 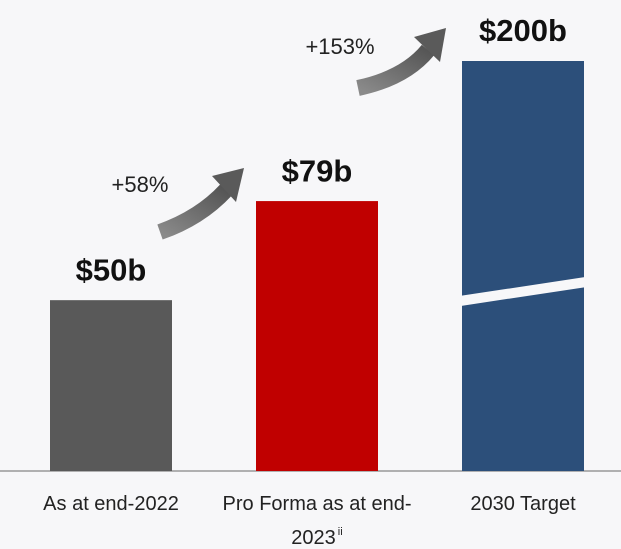 What do you see at coordinates (340, 532) in the screenshot?
I see `footnote-marker: ii` at bounding box center [340, 532].